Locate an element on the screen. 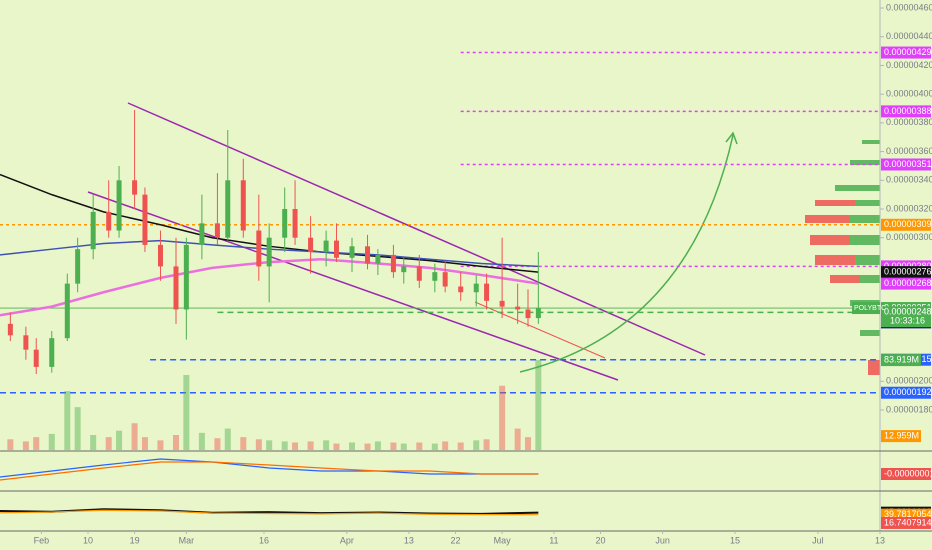  symbol-tag is located at coordinates (866, 308).